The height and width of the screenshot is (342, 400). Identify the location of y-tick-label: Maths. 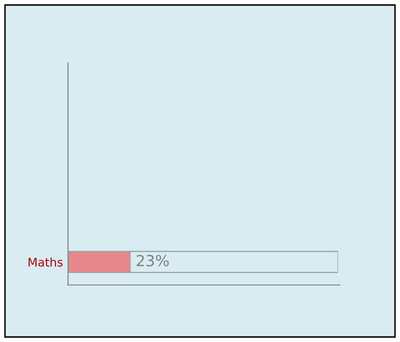
(45, 262).